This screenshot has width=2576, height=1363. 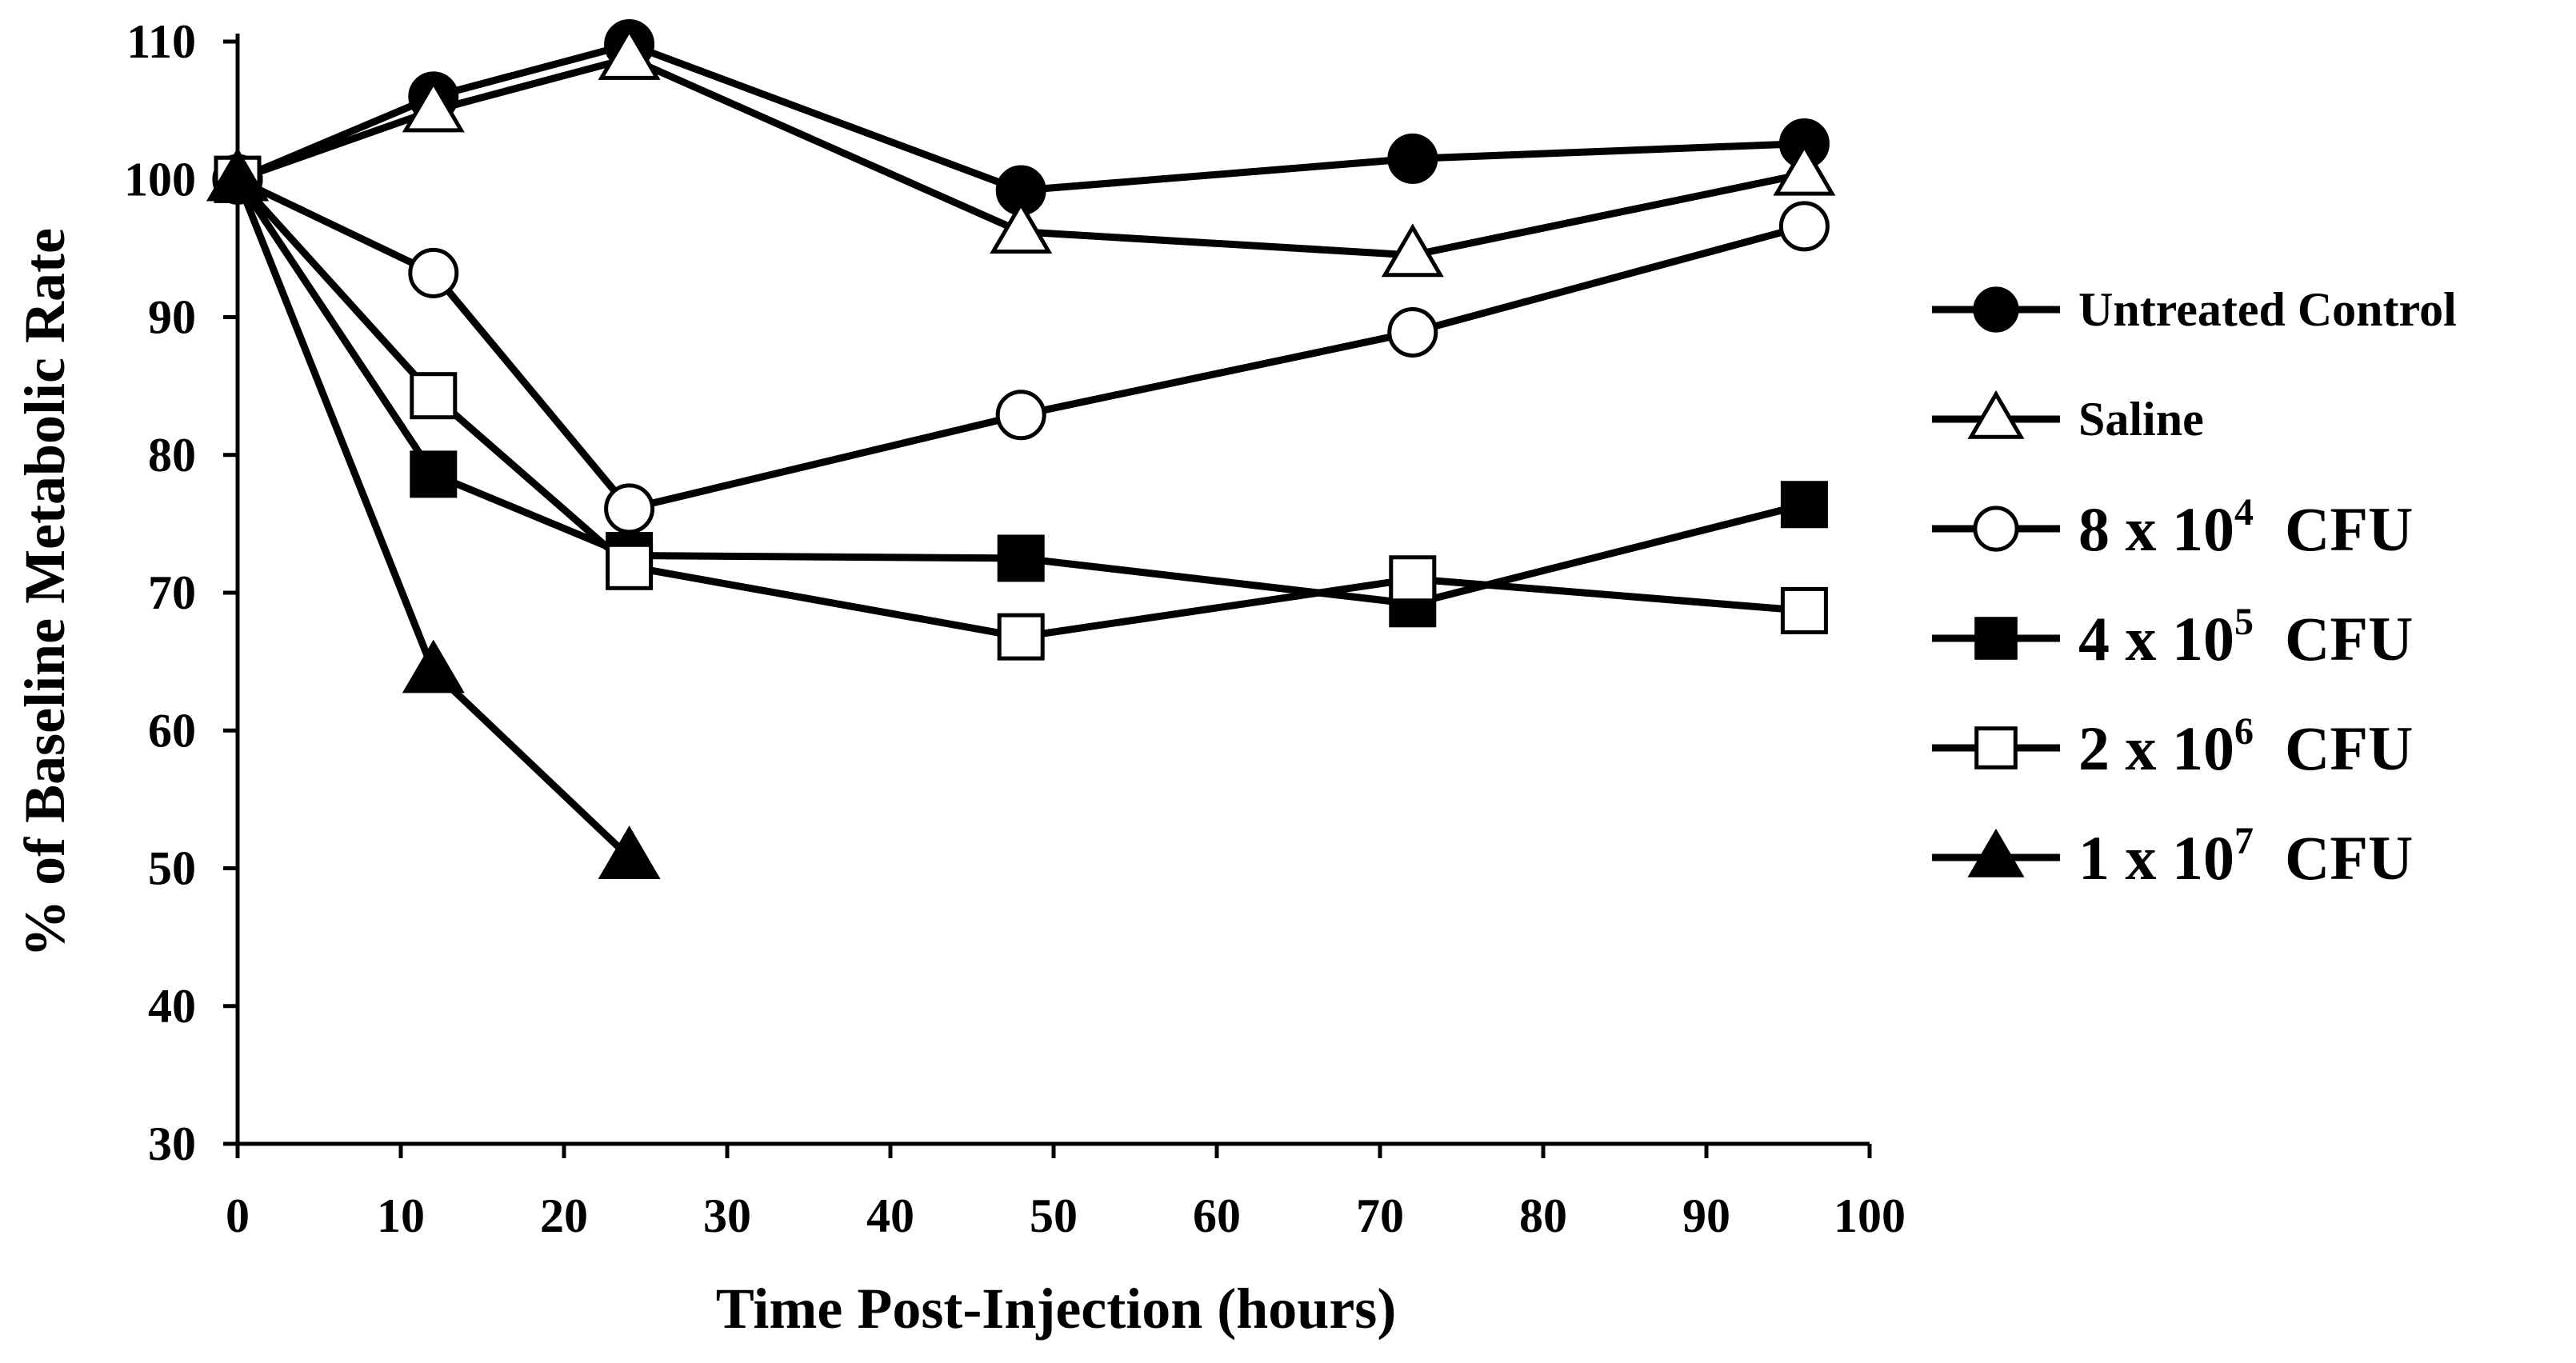 I want to click on y-tick-label: 70, so click(x=172, y=592).